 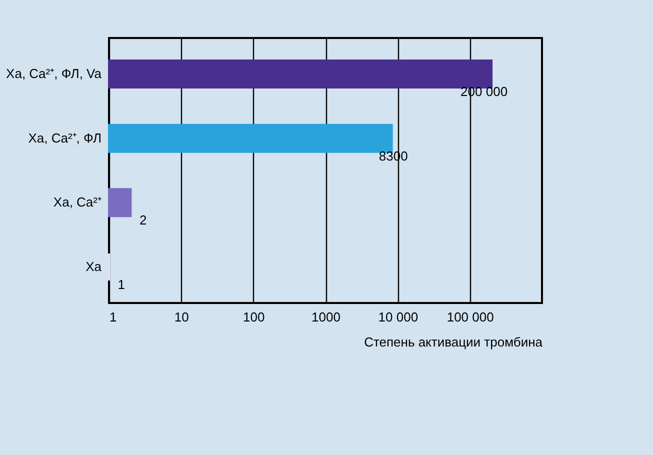 I want to click on y-tick-label: Xa, so click(x=94, y=266).